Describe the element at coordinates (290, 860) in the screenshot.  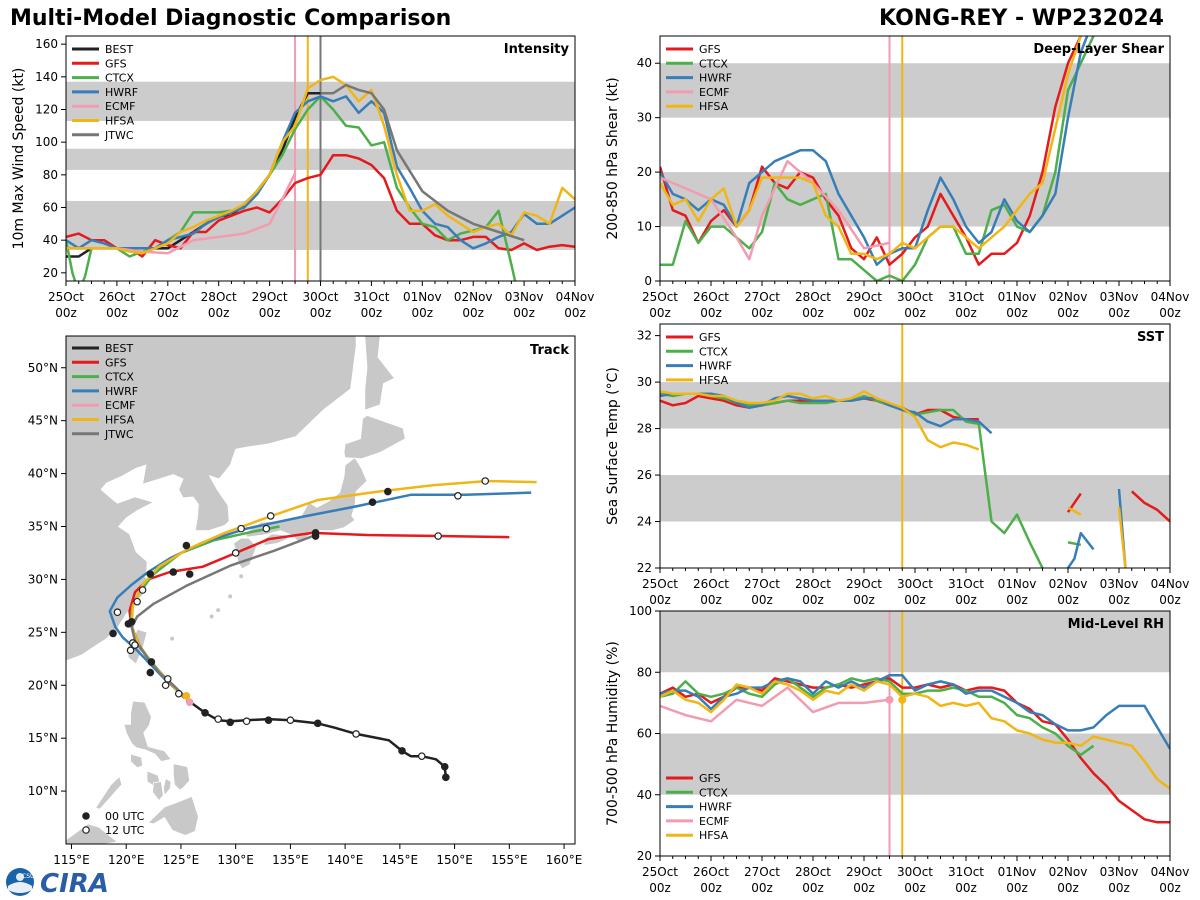
I see `x-tick-label: 135°E` at that location.